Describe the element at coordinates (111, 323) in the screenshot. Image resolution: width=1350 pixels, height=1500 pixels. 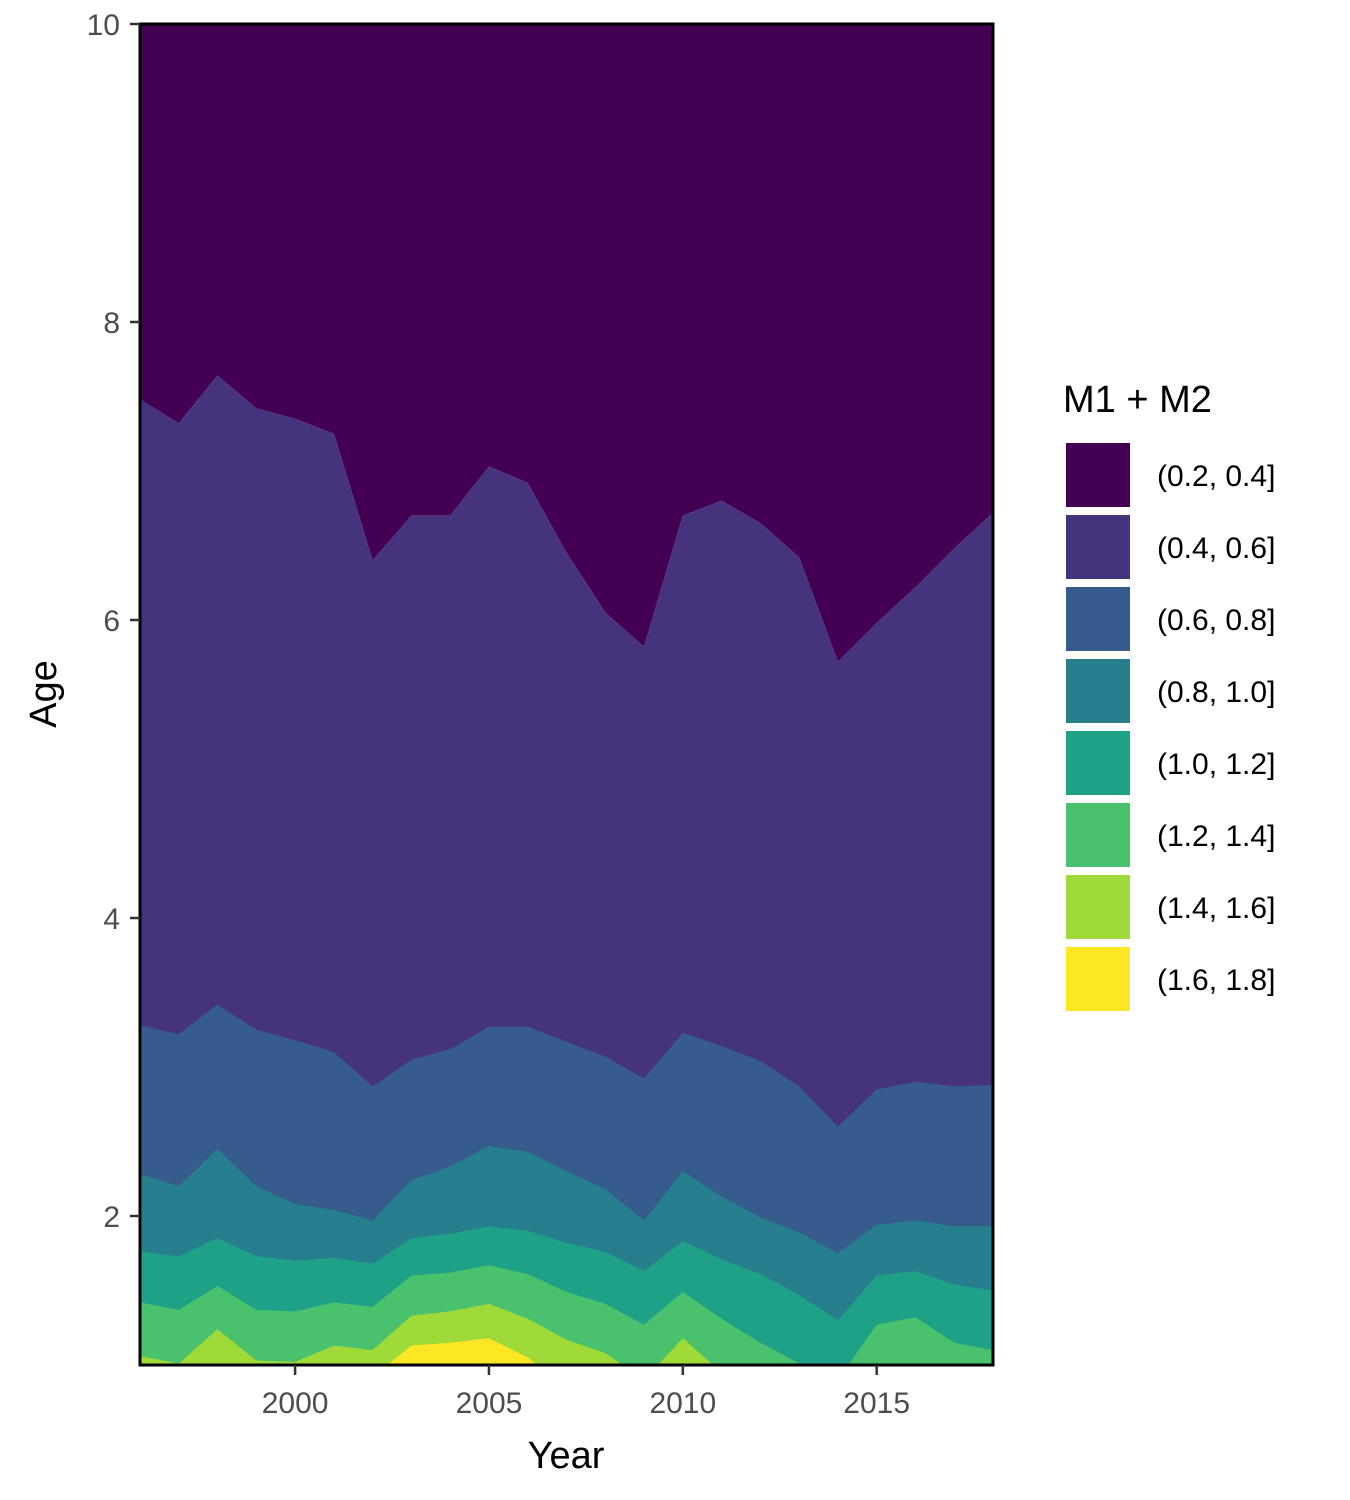
I see `y-tick-label: 8` at that location.